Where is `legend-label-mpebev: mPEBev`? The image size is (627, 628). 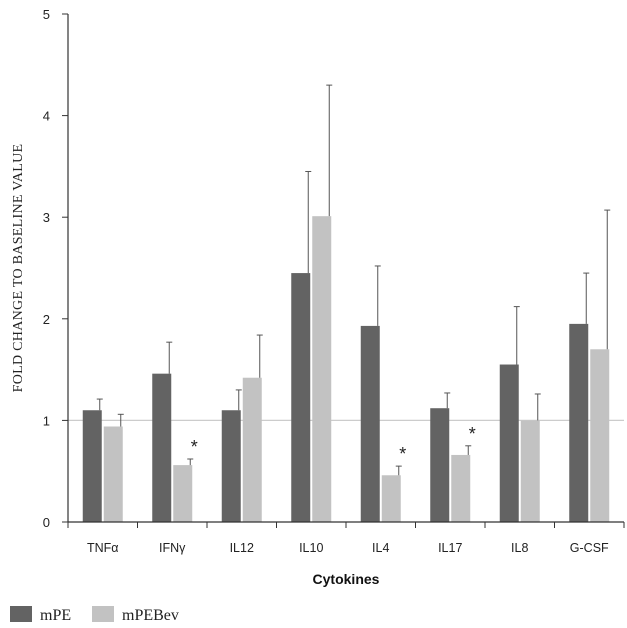
legend-label-mpebev: mPEBev is located at coordinates (150, 615).